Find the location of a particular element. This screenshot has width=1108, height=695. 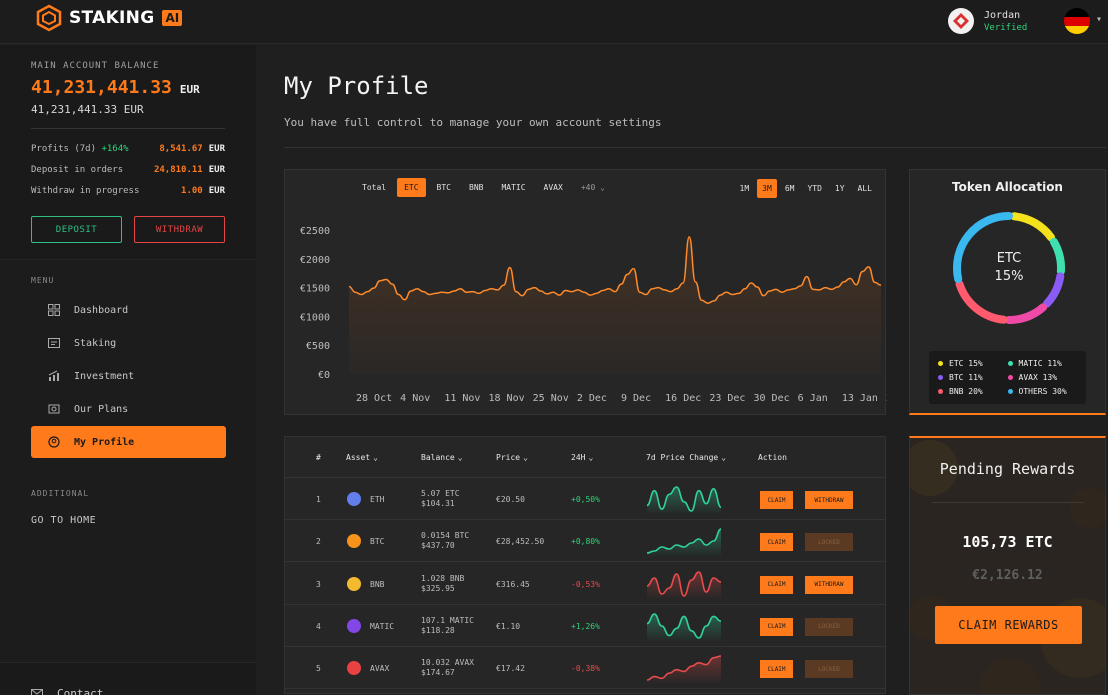

language-flag-icon is located at coordinates (1077, 21).